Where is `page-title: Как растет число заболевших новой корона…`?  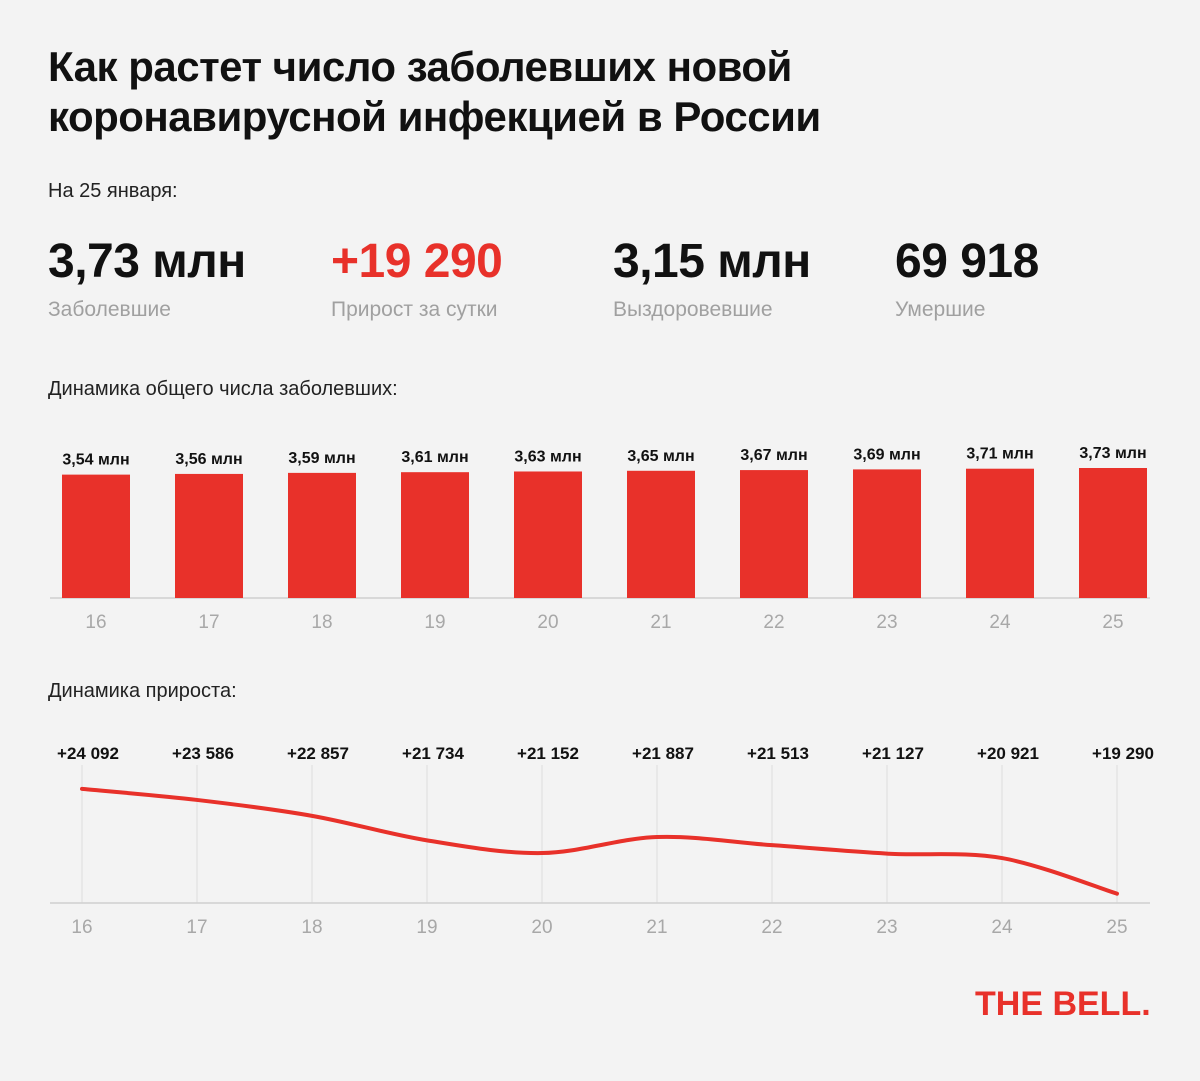 page-title: Как растет число заболевших новой корона… is located at coordinates (434, 91).